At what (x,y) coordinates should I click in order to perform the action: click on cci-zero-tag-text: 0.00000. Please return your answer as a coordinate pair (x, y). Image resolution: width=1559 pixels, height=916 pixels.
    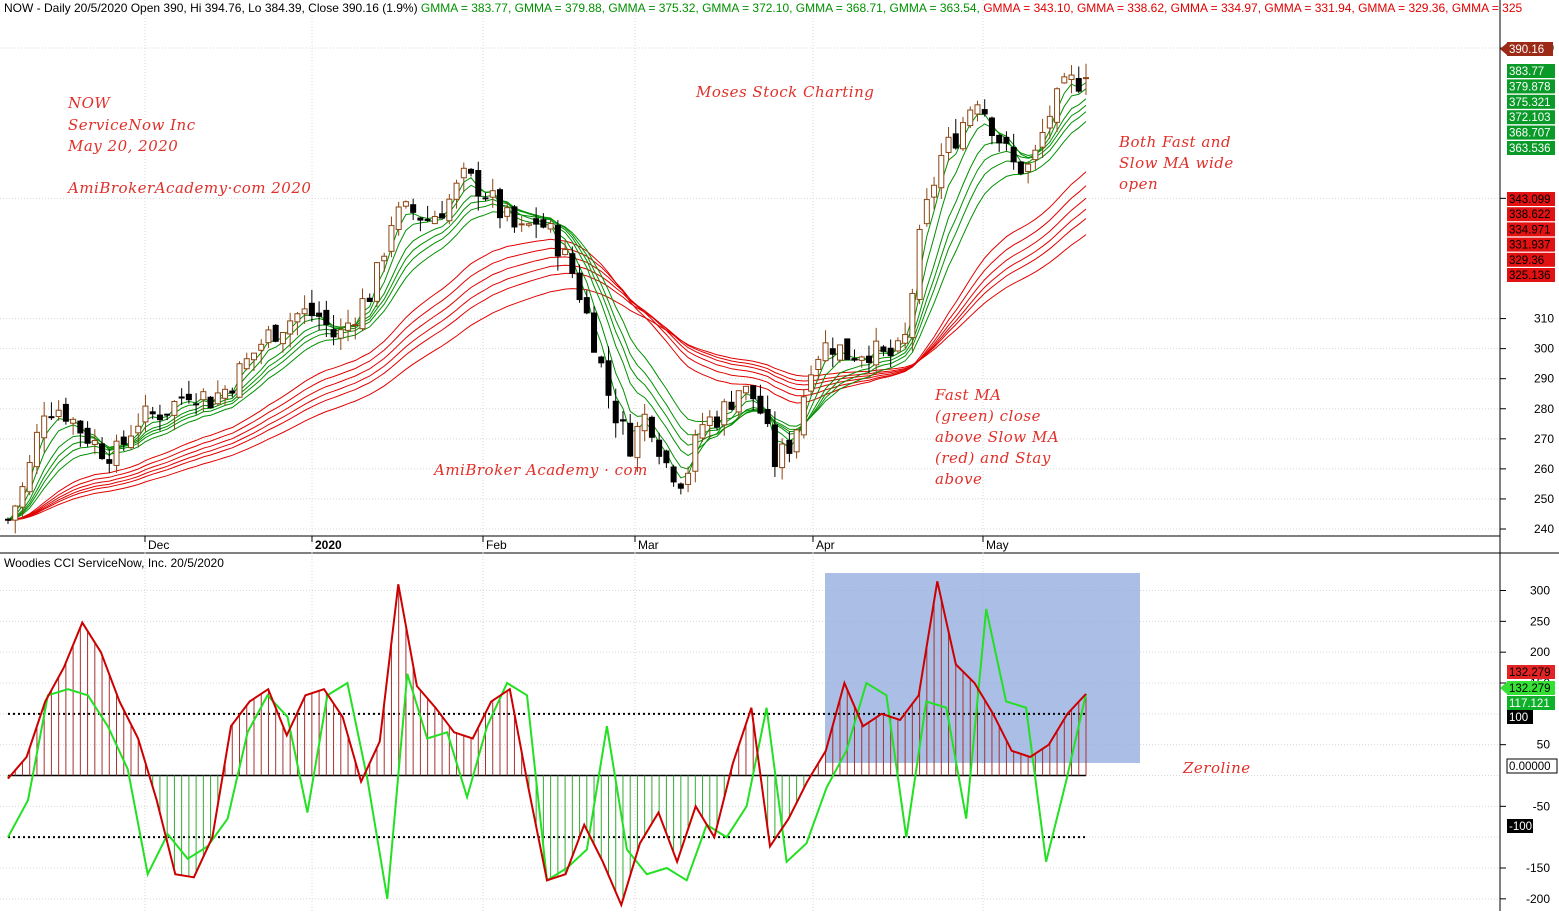
    Looking at the image, I should click on (1530, 767).